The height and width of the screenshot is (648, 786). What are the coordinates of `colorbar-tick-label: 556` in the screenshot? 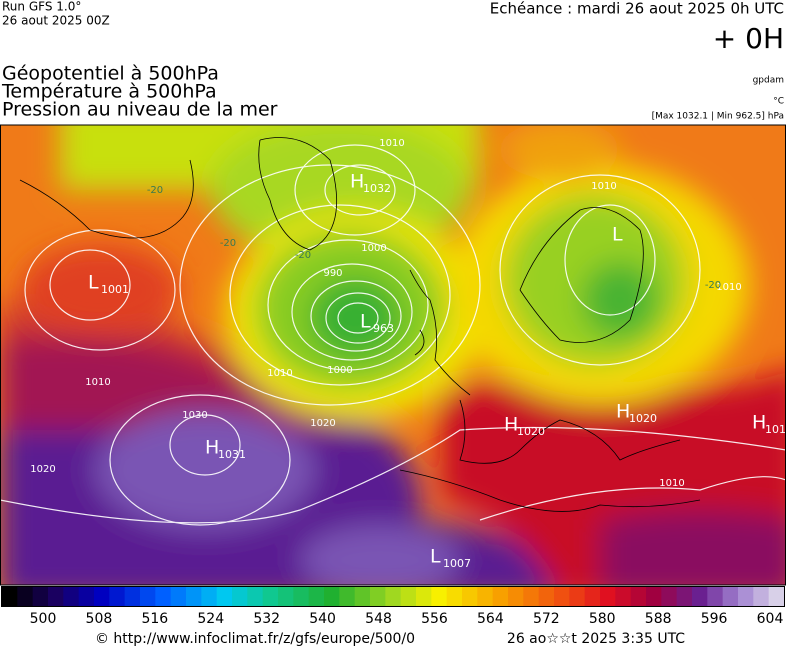 It's located at (434, 619).